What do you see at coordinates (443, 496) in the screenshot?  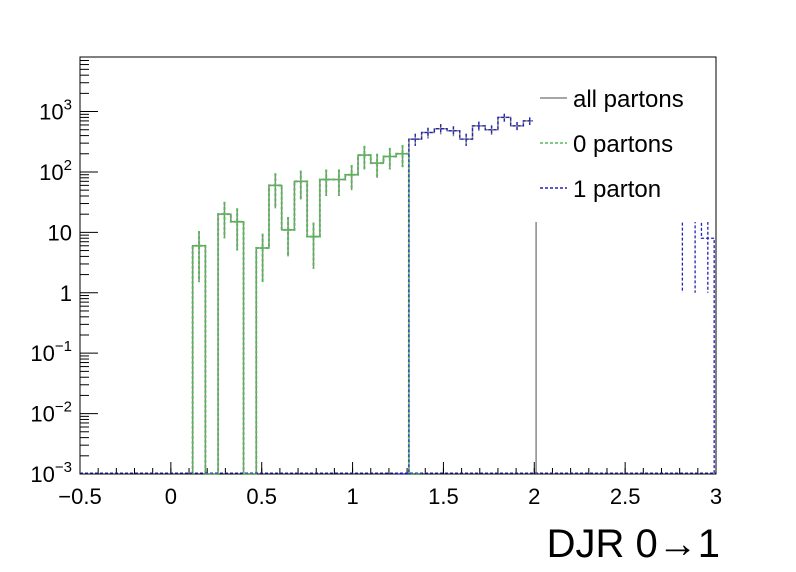 I see `x-tick-label: 1.5` at bounding box center [443, 496].